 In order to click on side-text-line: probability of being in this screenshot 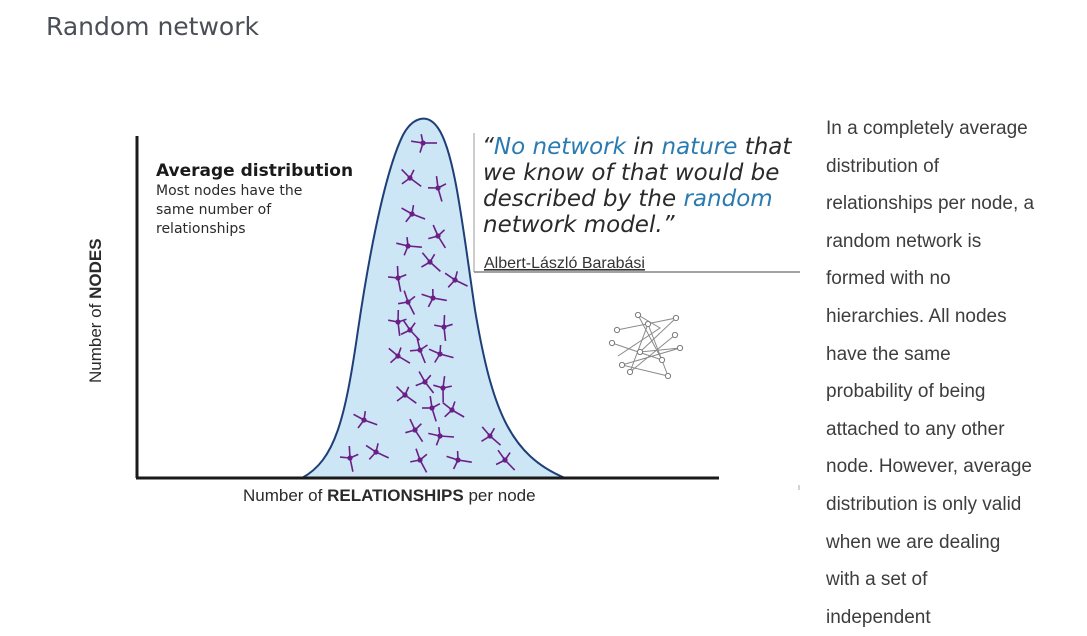, I will do `click(951, 392)`.